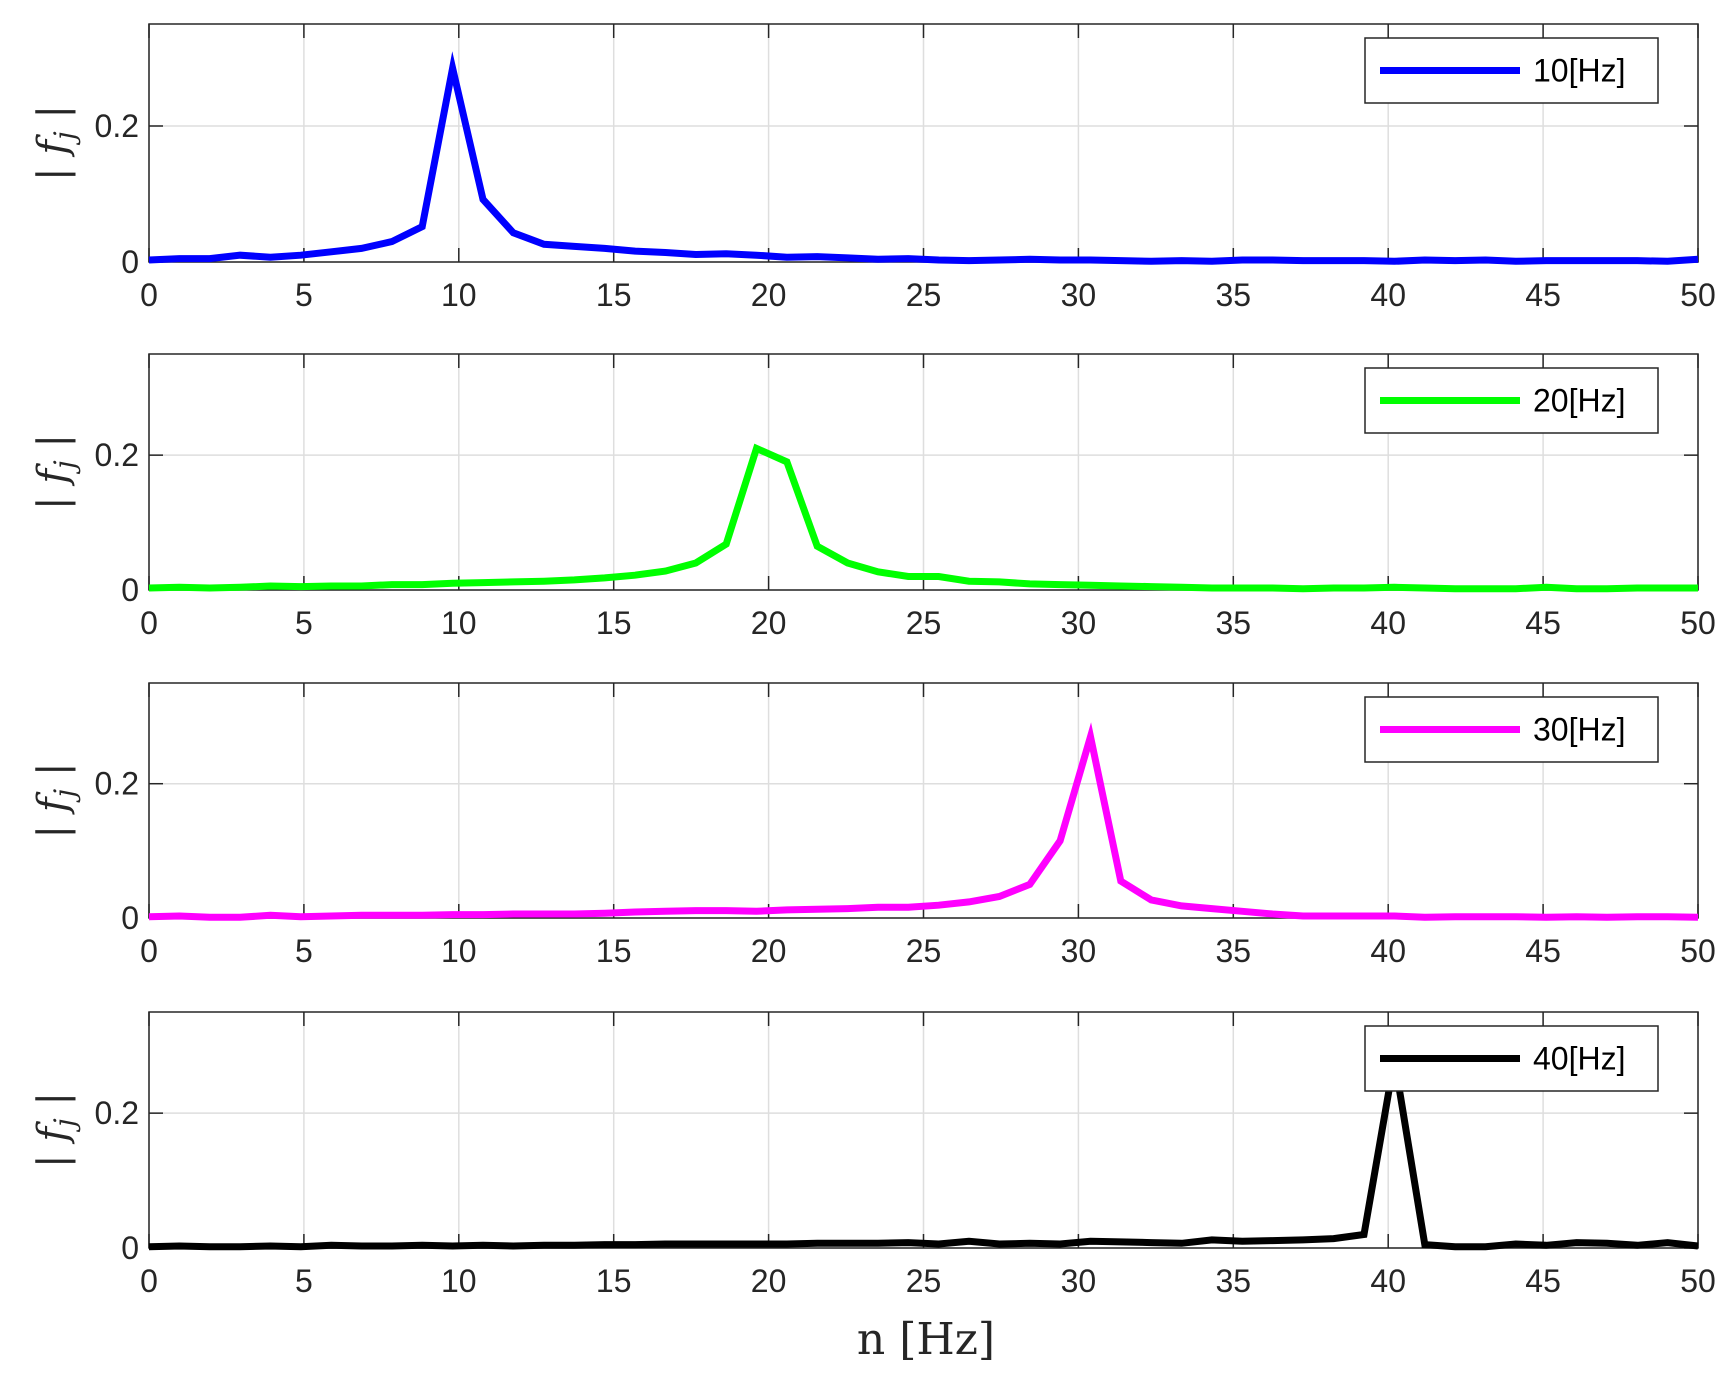  What do you see at coordinates (1579, 730) in the screenshot?
I see `legend-label: 30[Hz]` at bounding box center [1579, 730].